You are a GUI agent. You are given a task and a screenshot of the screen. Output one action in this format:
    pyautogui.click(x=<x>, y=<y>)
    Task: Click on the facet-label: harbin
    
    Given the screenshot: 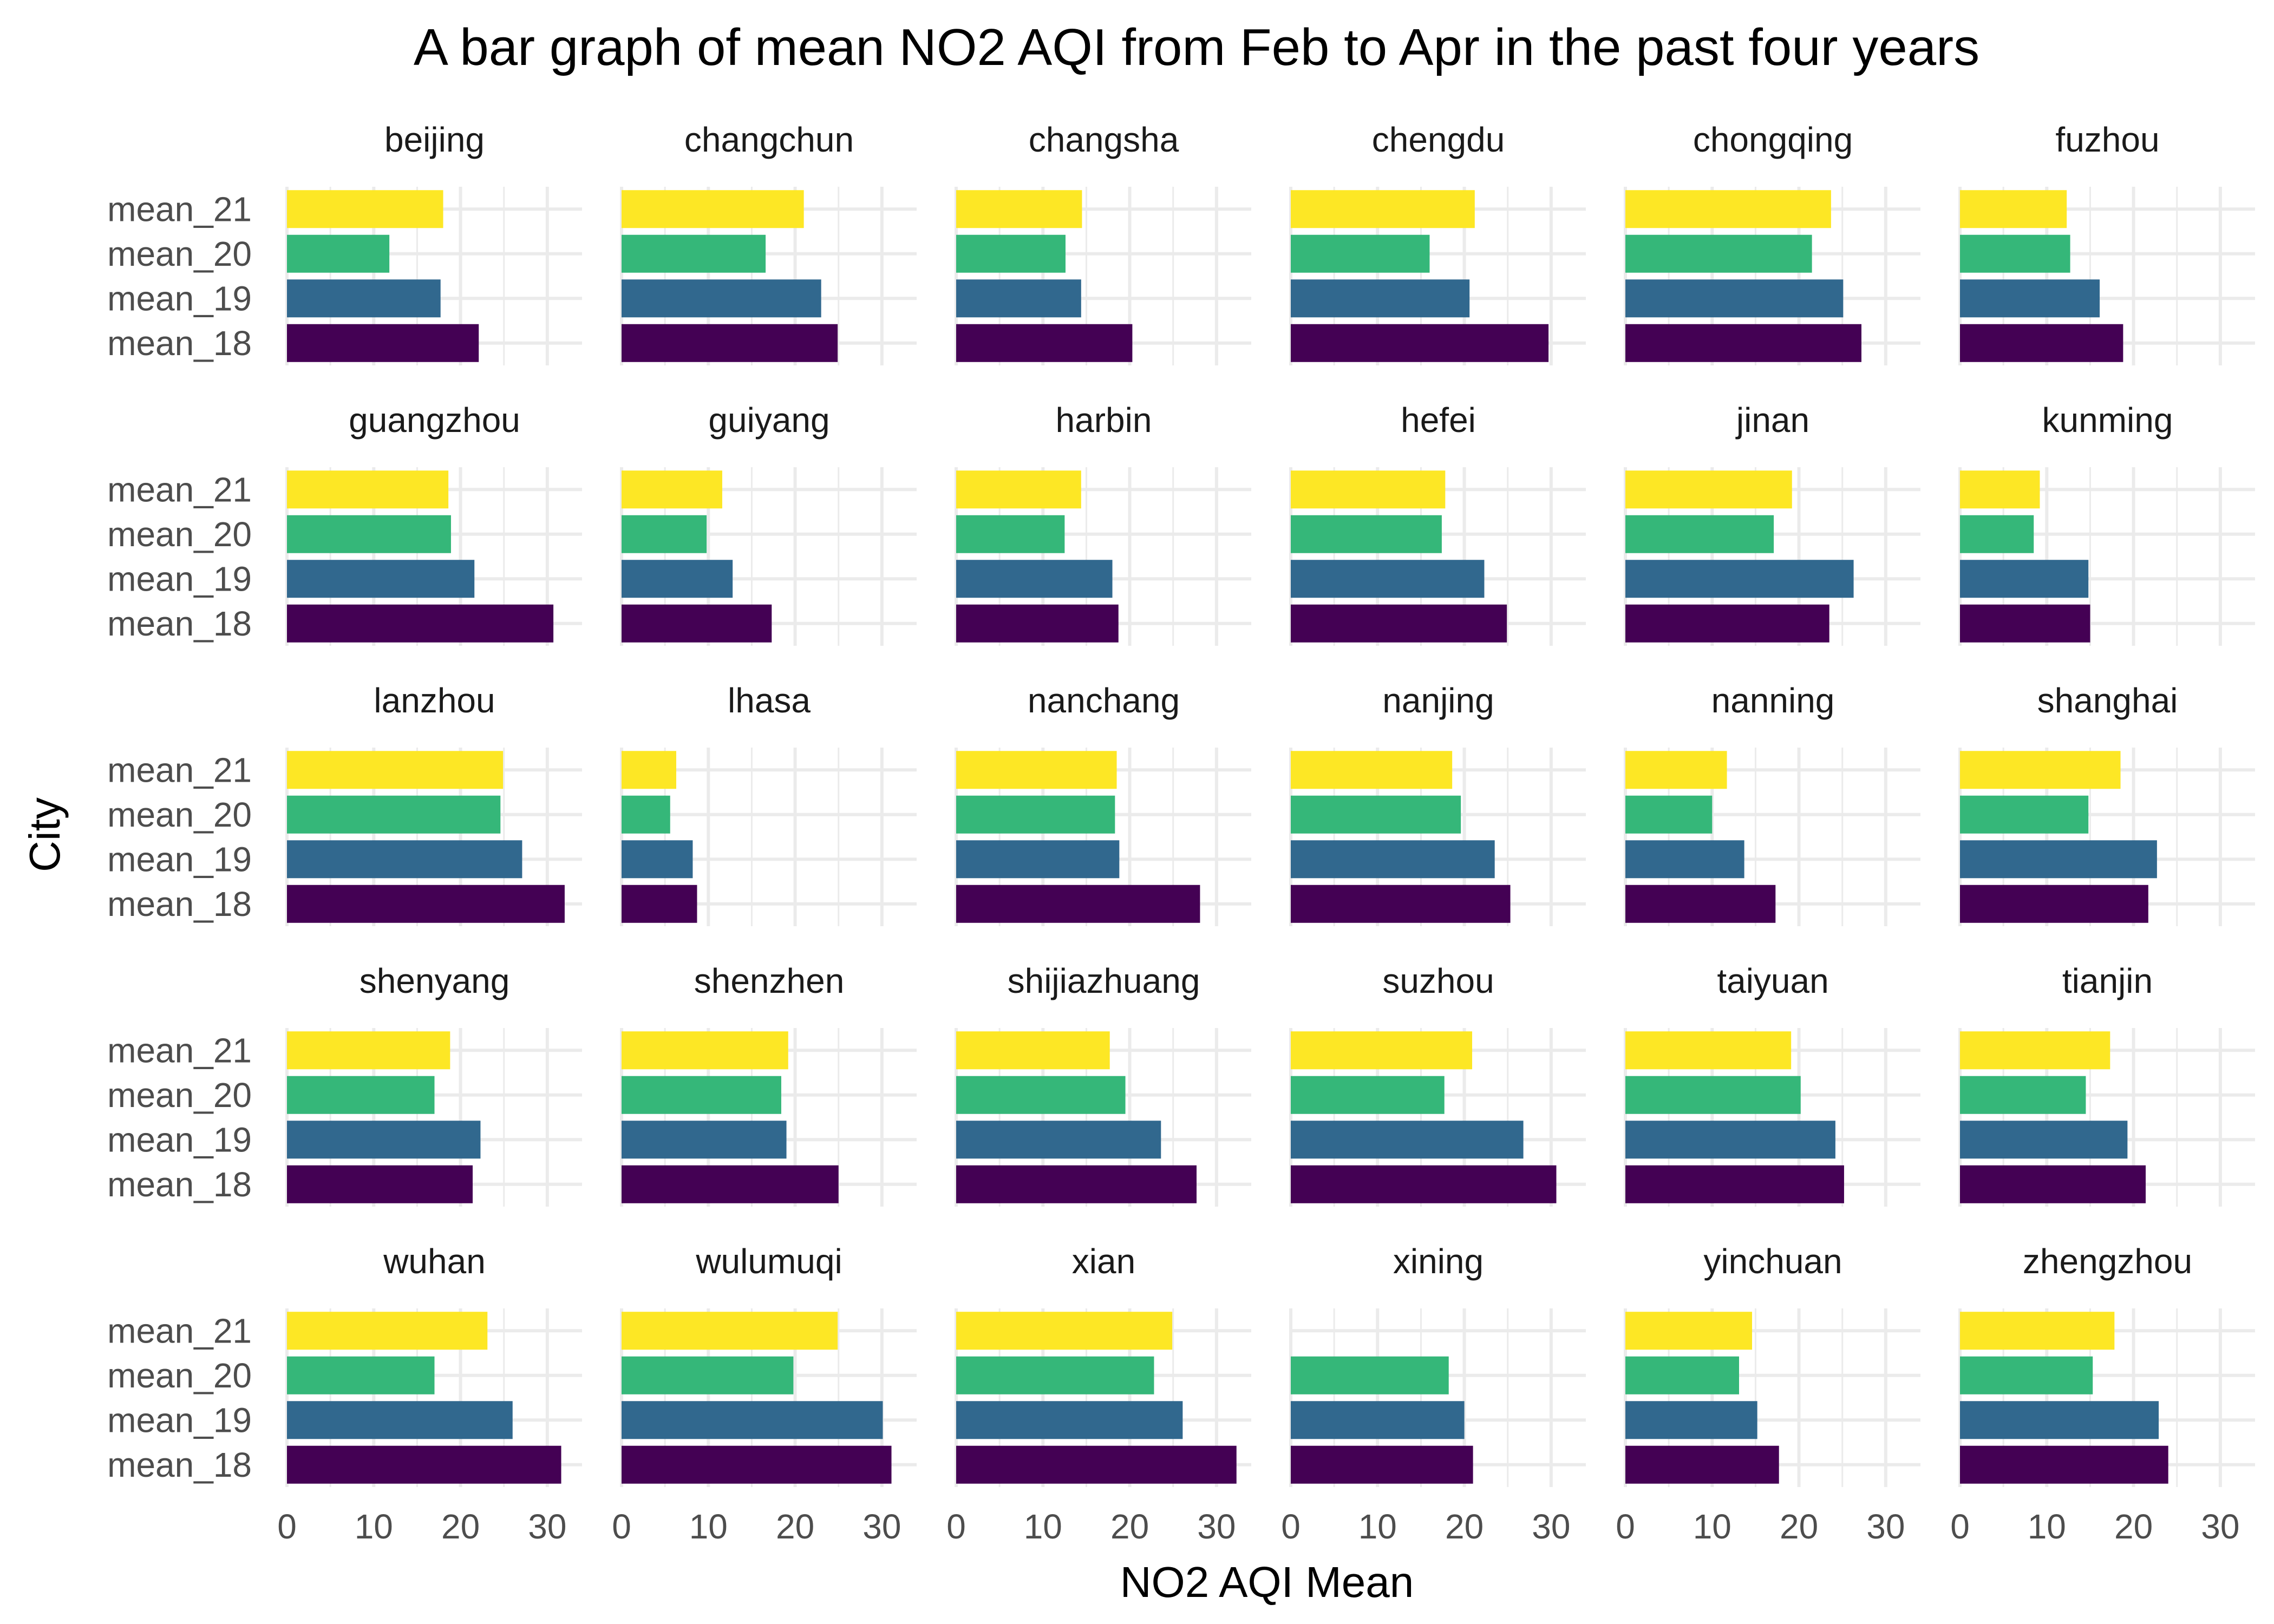 What is the action you would take?
    pyautogui.click(x=1104, y=420)
    